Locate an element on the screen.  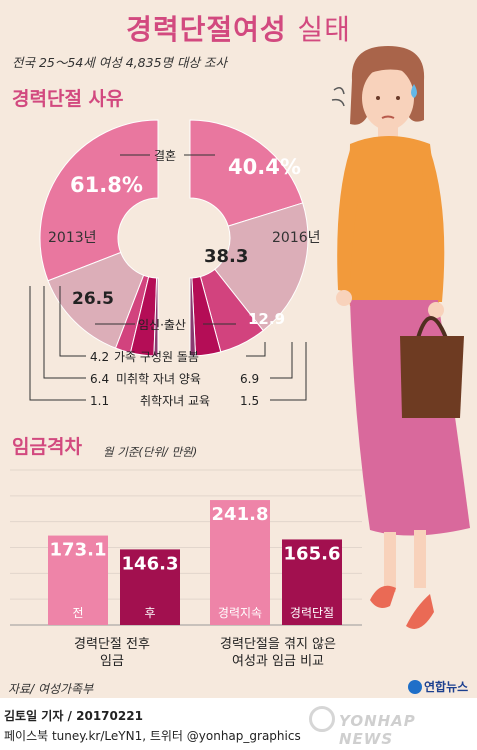
right-hand is located at coordinates (436, 310).